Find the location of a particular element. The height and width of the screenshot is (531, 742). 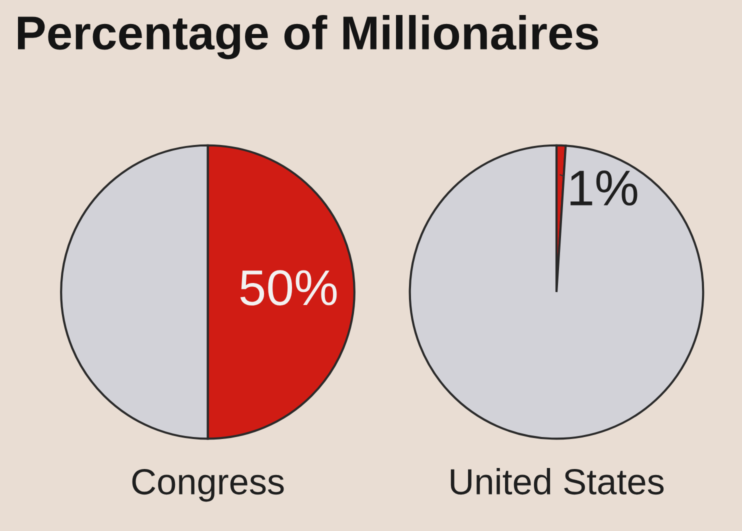

data-label: 1% is located at coordinates (604, 188).